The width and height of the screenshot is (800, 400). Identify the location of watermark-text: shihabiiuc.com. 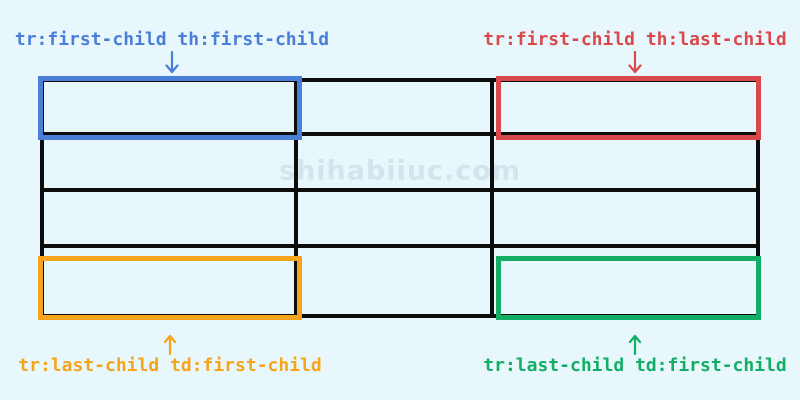
(400, 171).